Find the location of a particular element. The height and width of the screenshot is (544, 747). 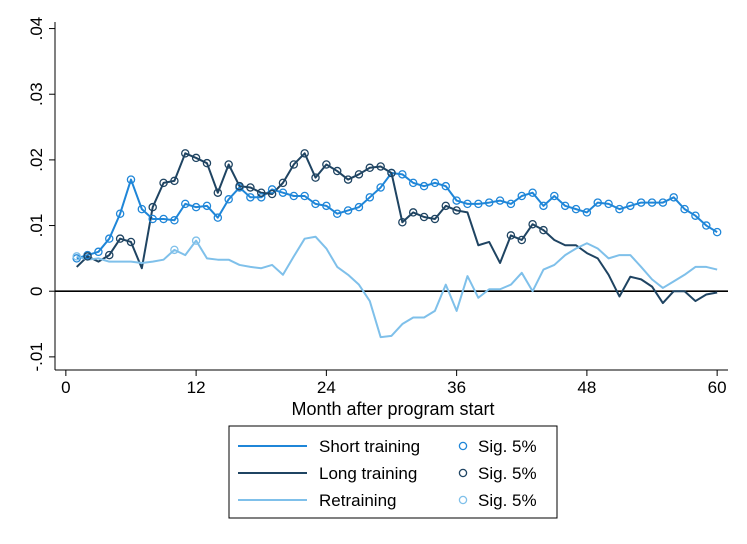

x-tick-label: 0 is located at coordinates (65, 387).